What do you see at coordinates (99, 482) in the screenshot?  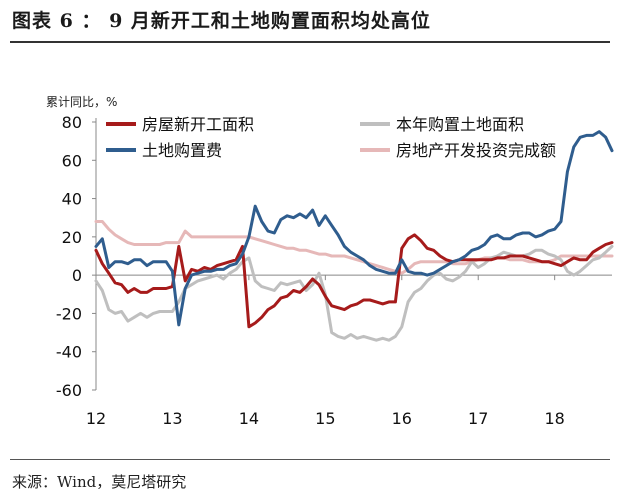 I see `source-note: 来源：Wind，莫尼塔研究` at bounding box center [99, 482].